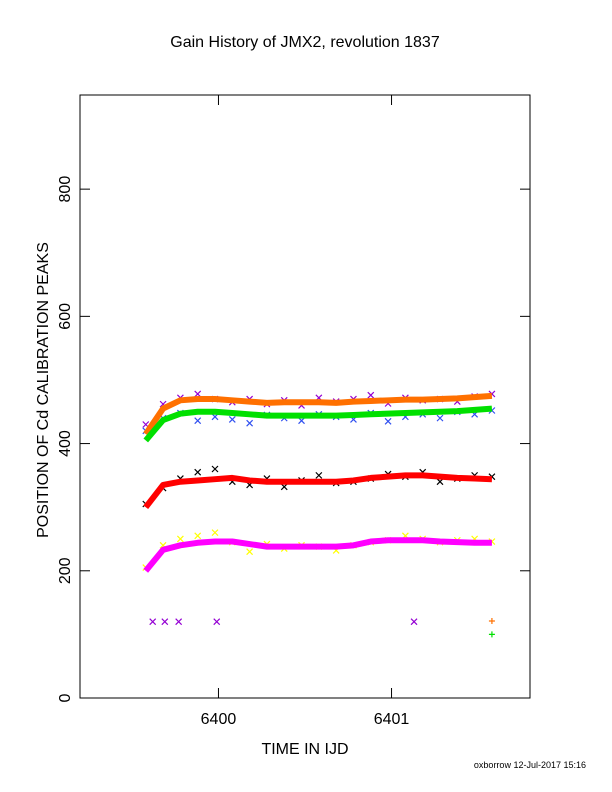 The height and width of the screenshot is (792, 612). What do you see at coordinates (392, 719) in the screenshot?
I see `x-tick-label: 6401` at bounding box center [392, 719].